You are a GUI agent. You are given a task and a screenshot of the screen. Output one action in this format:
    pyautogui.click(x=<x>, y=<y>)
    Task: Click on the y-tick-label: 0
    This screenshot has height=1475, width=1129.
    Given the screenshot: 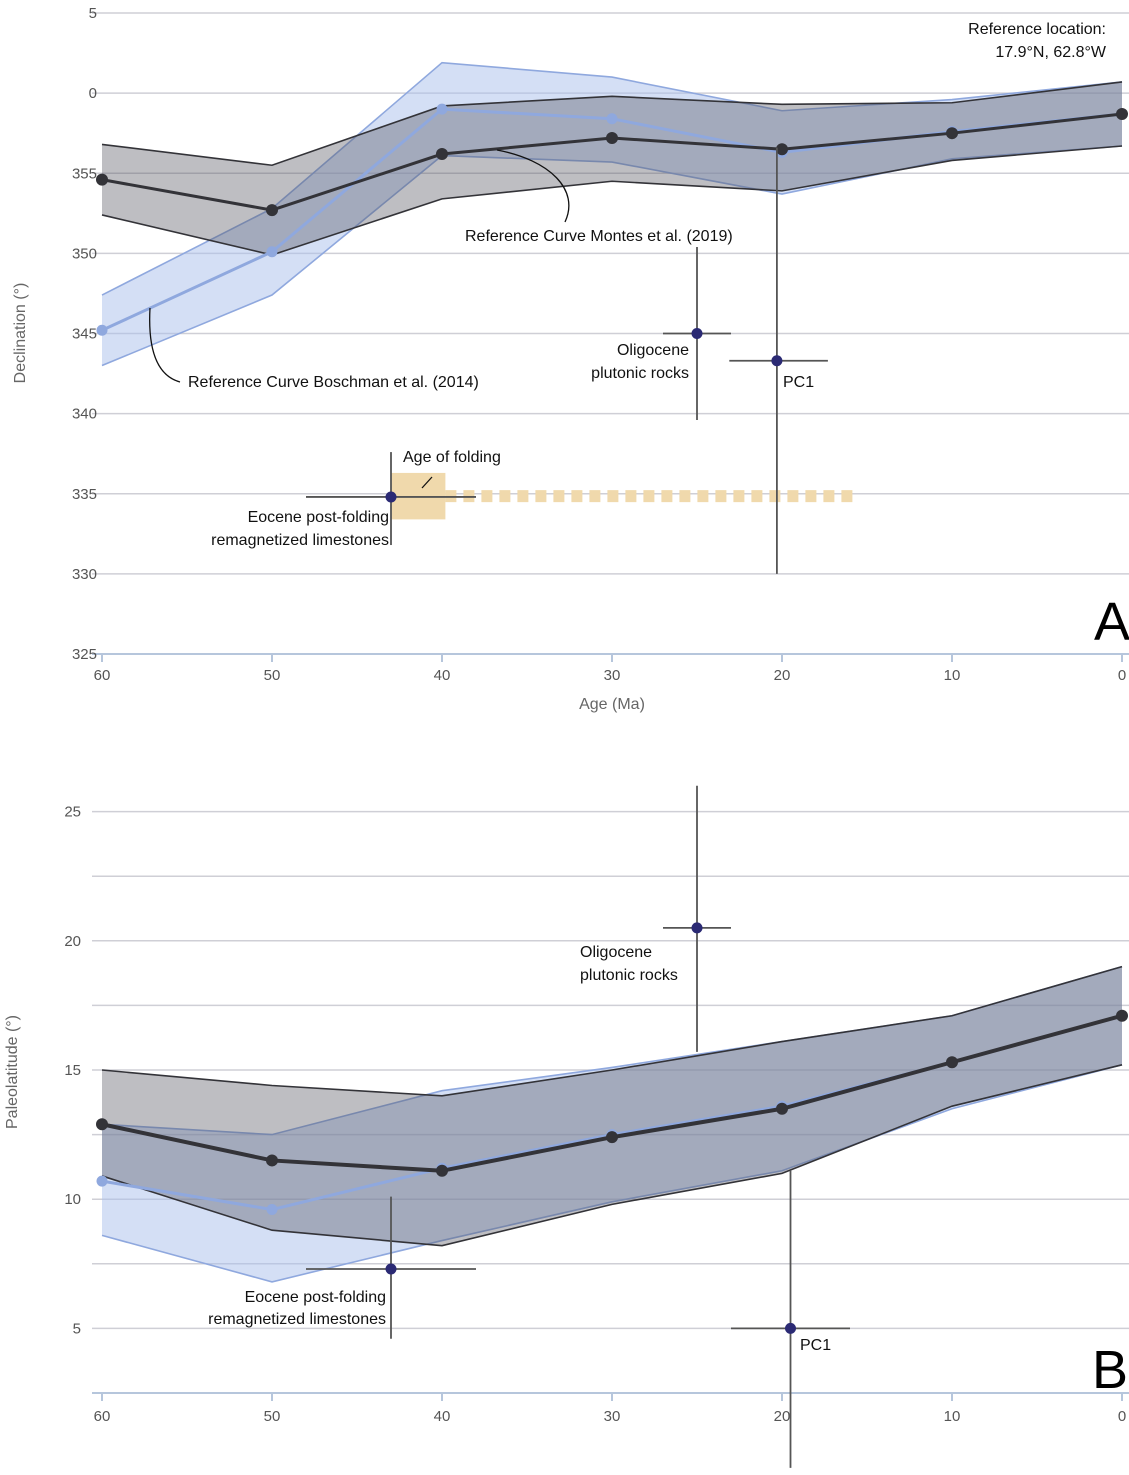 What is the action you would take?
    pyautogui.click(x=93, y=93)
    